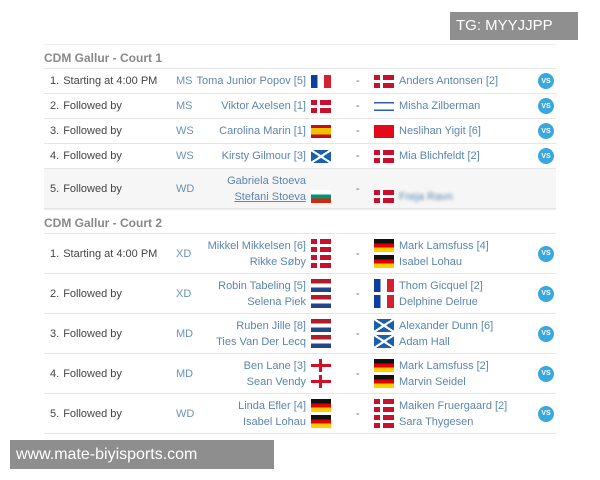 Image resolution: width=600 pixels, height=480 pixels. What do you see at coordinates (55, 333) in the screenshot?
I see `match-number: 3.` at bounding box center [55, 333].